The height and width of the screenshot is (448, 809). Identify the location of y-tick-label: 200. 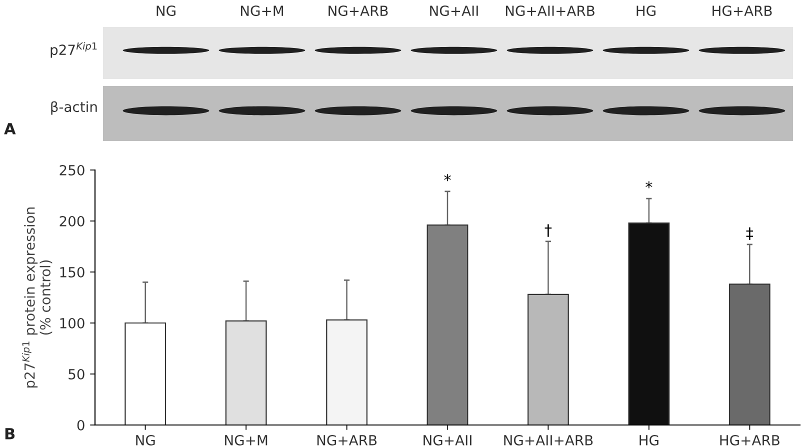
(72, 221).